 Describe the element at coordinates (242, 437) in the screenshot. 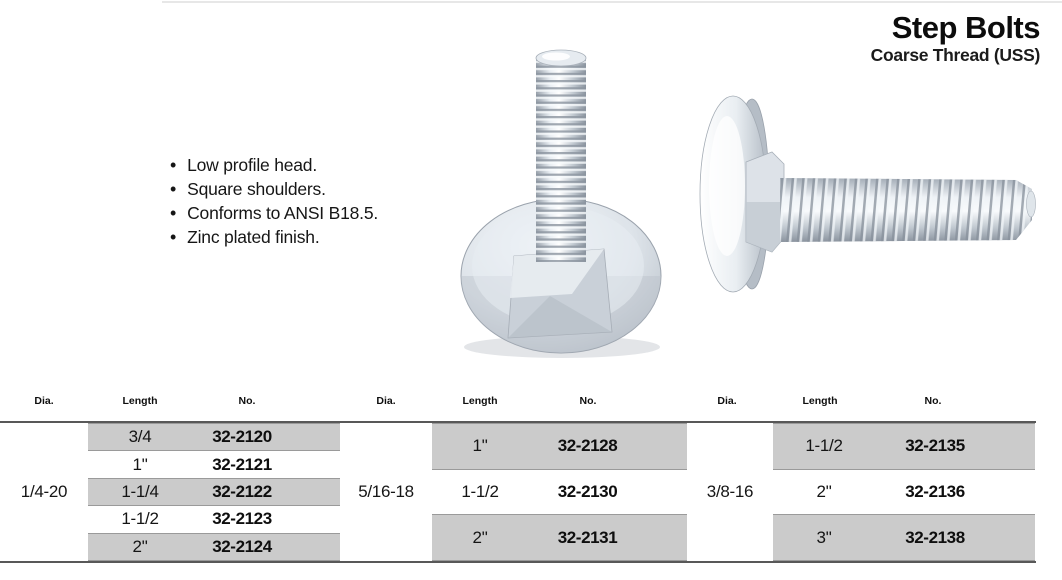

I see `part-number: 32-2120` at that location.